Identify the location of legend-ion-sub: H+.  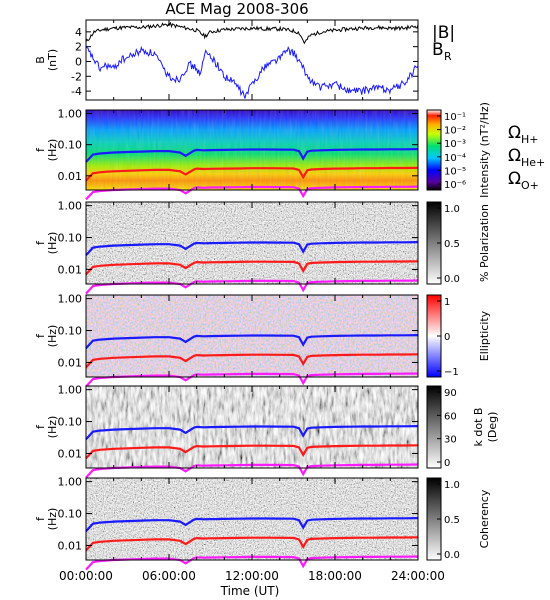
(530, 139).